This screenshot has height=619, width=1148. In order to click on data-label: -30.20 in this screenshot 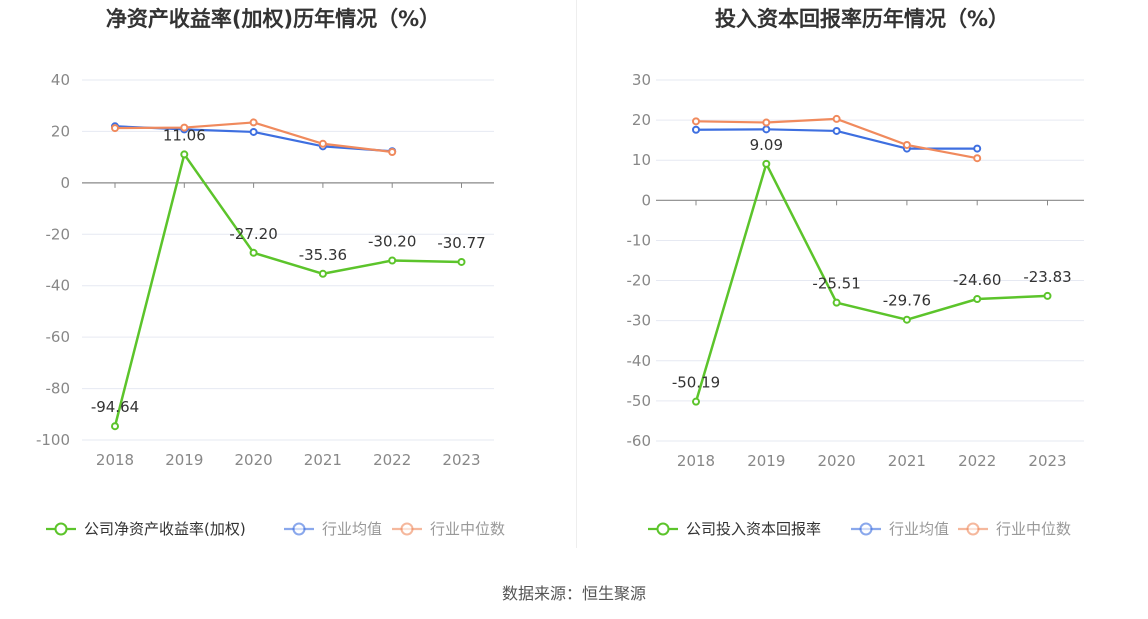, I will do `click(392, 242)`.